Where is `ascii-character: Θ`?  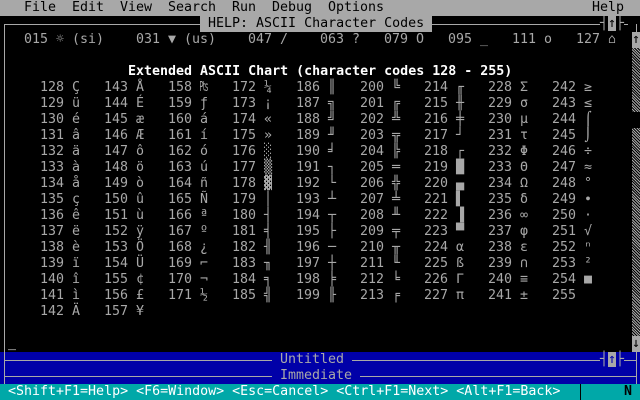
ascii-character: Θ is located at coordinates (524, 167).